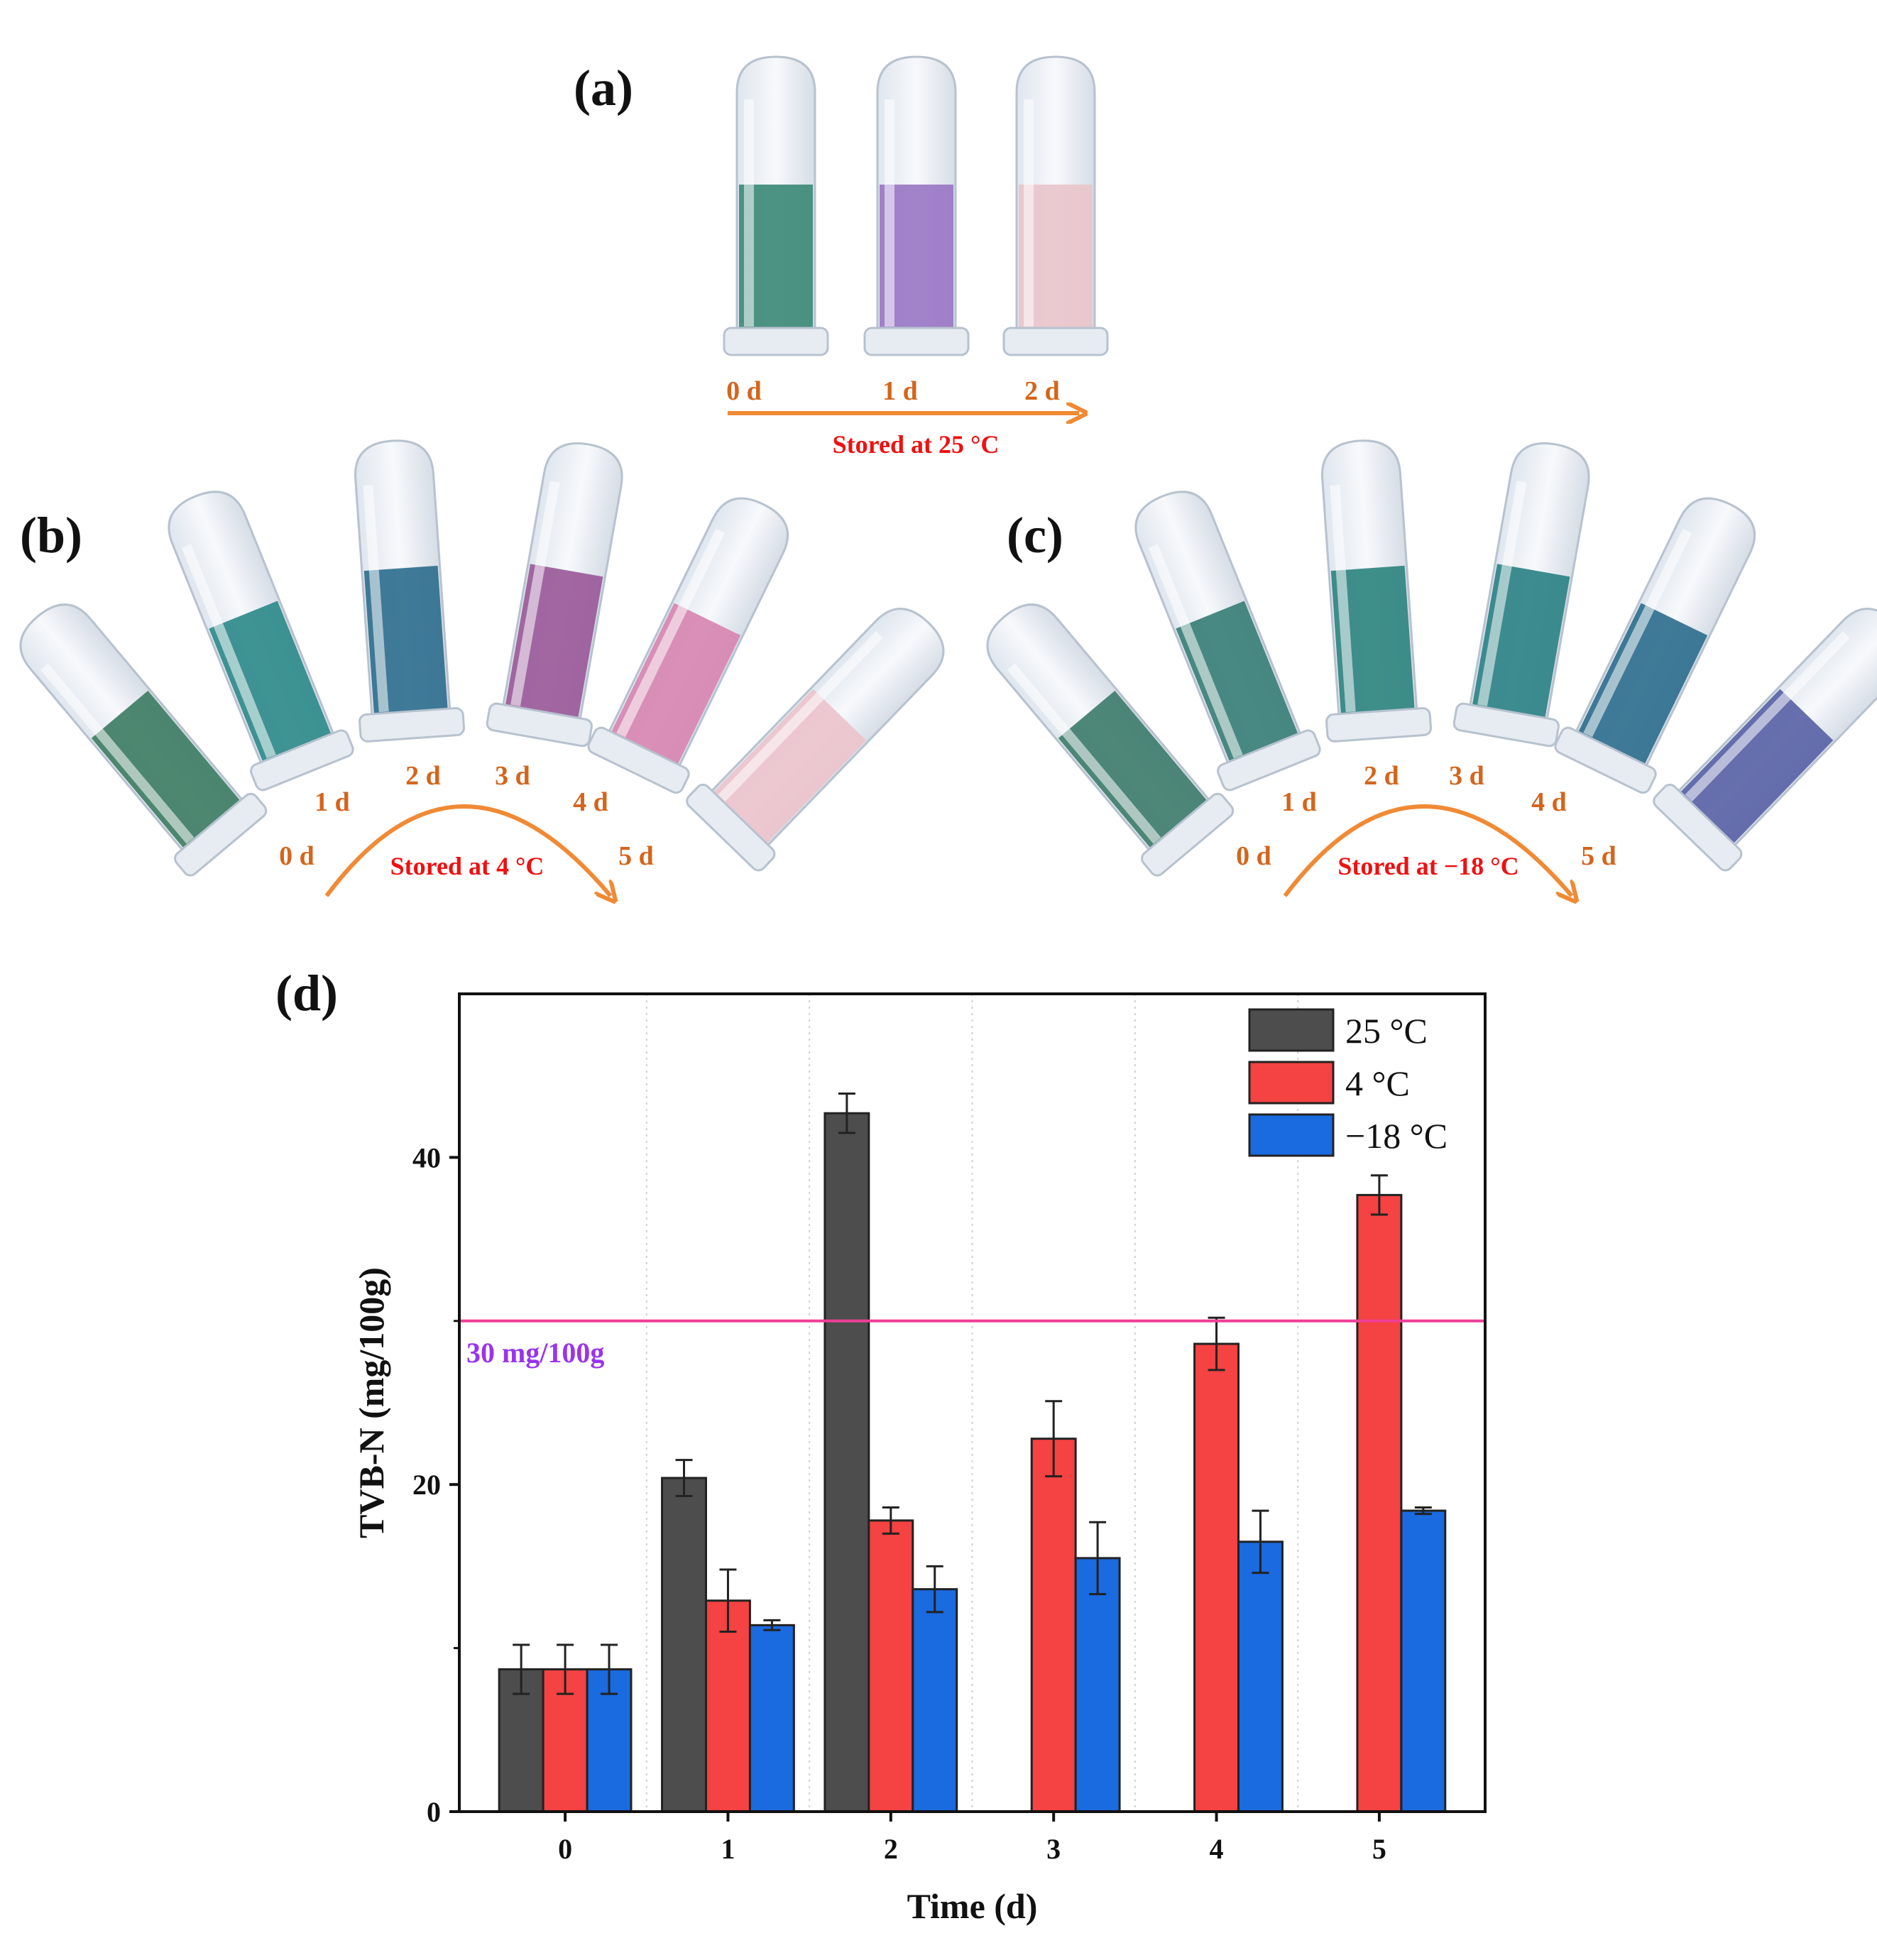  Describe the element at coordinates (1467, 776) in the screenshot. I see `panel-c-day-3: 3 d` at that location.